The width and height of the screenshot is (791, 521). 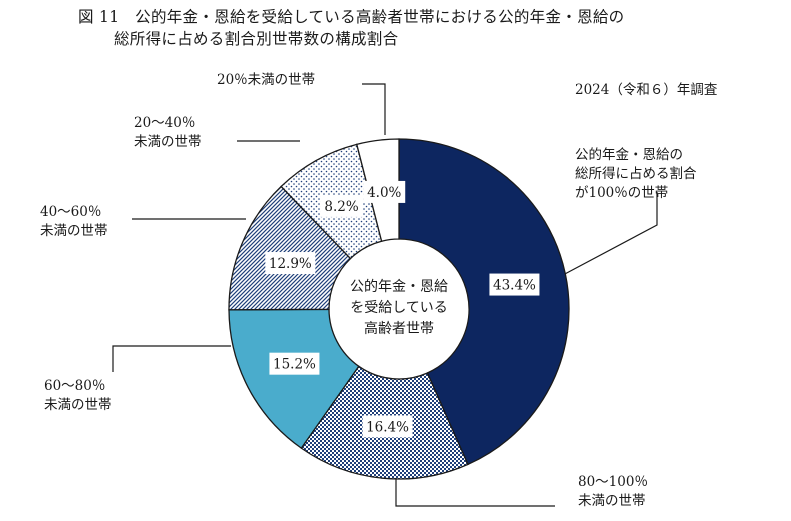 I want to click on center-label-line: を受給している, so click(x=399, y=308).